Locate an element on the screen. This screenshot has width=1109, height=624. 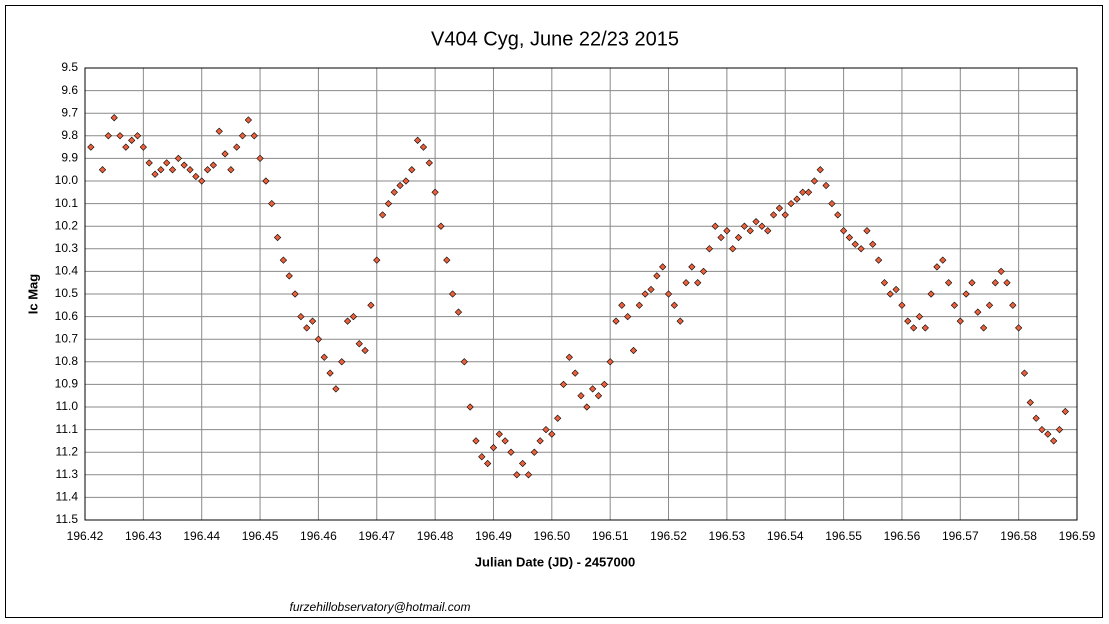
y-axis-label: Ic Mag is located at coordinates (32, 294).